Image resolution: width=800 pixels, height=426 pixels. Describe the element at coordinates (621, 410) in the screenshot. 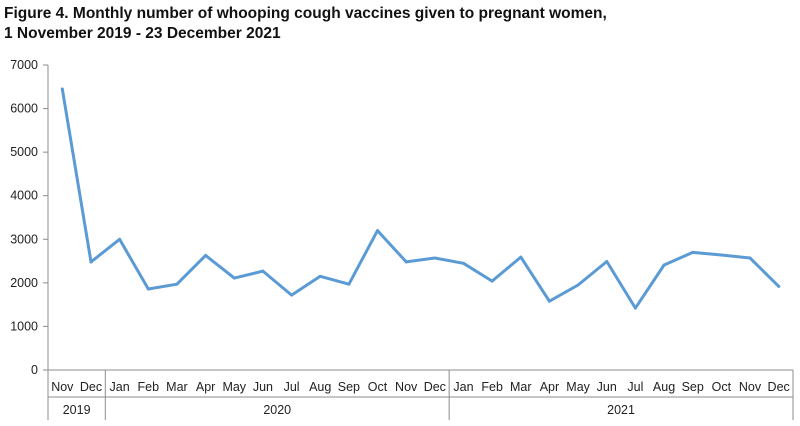

I see `year-group-label: 2021` at that location.